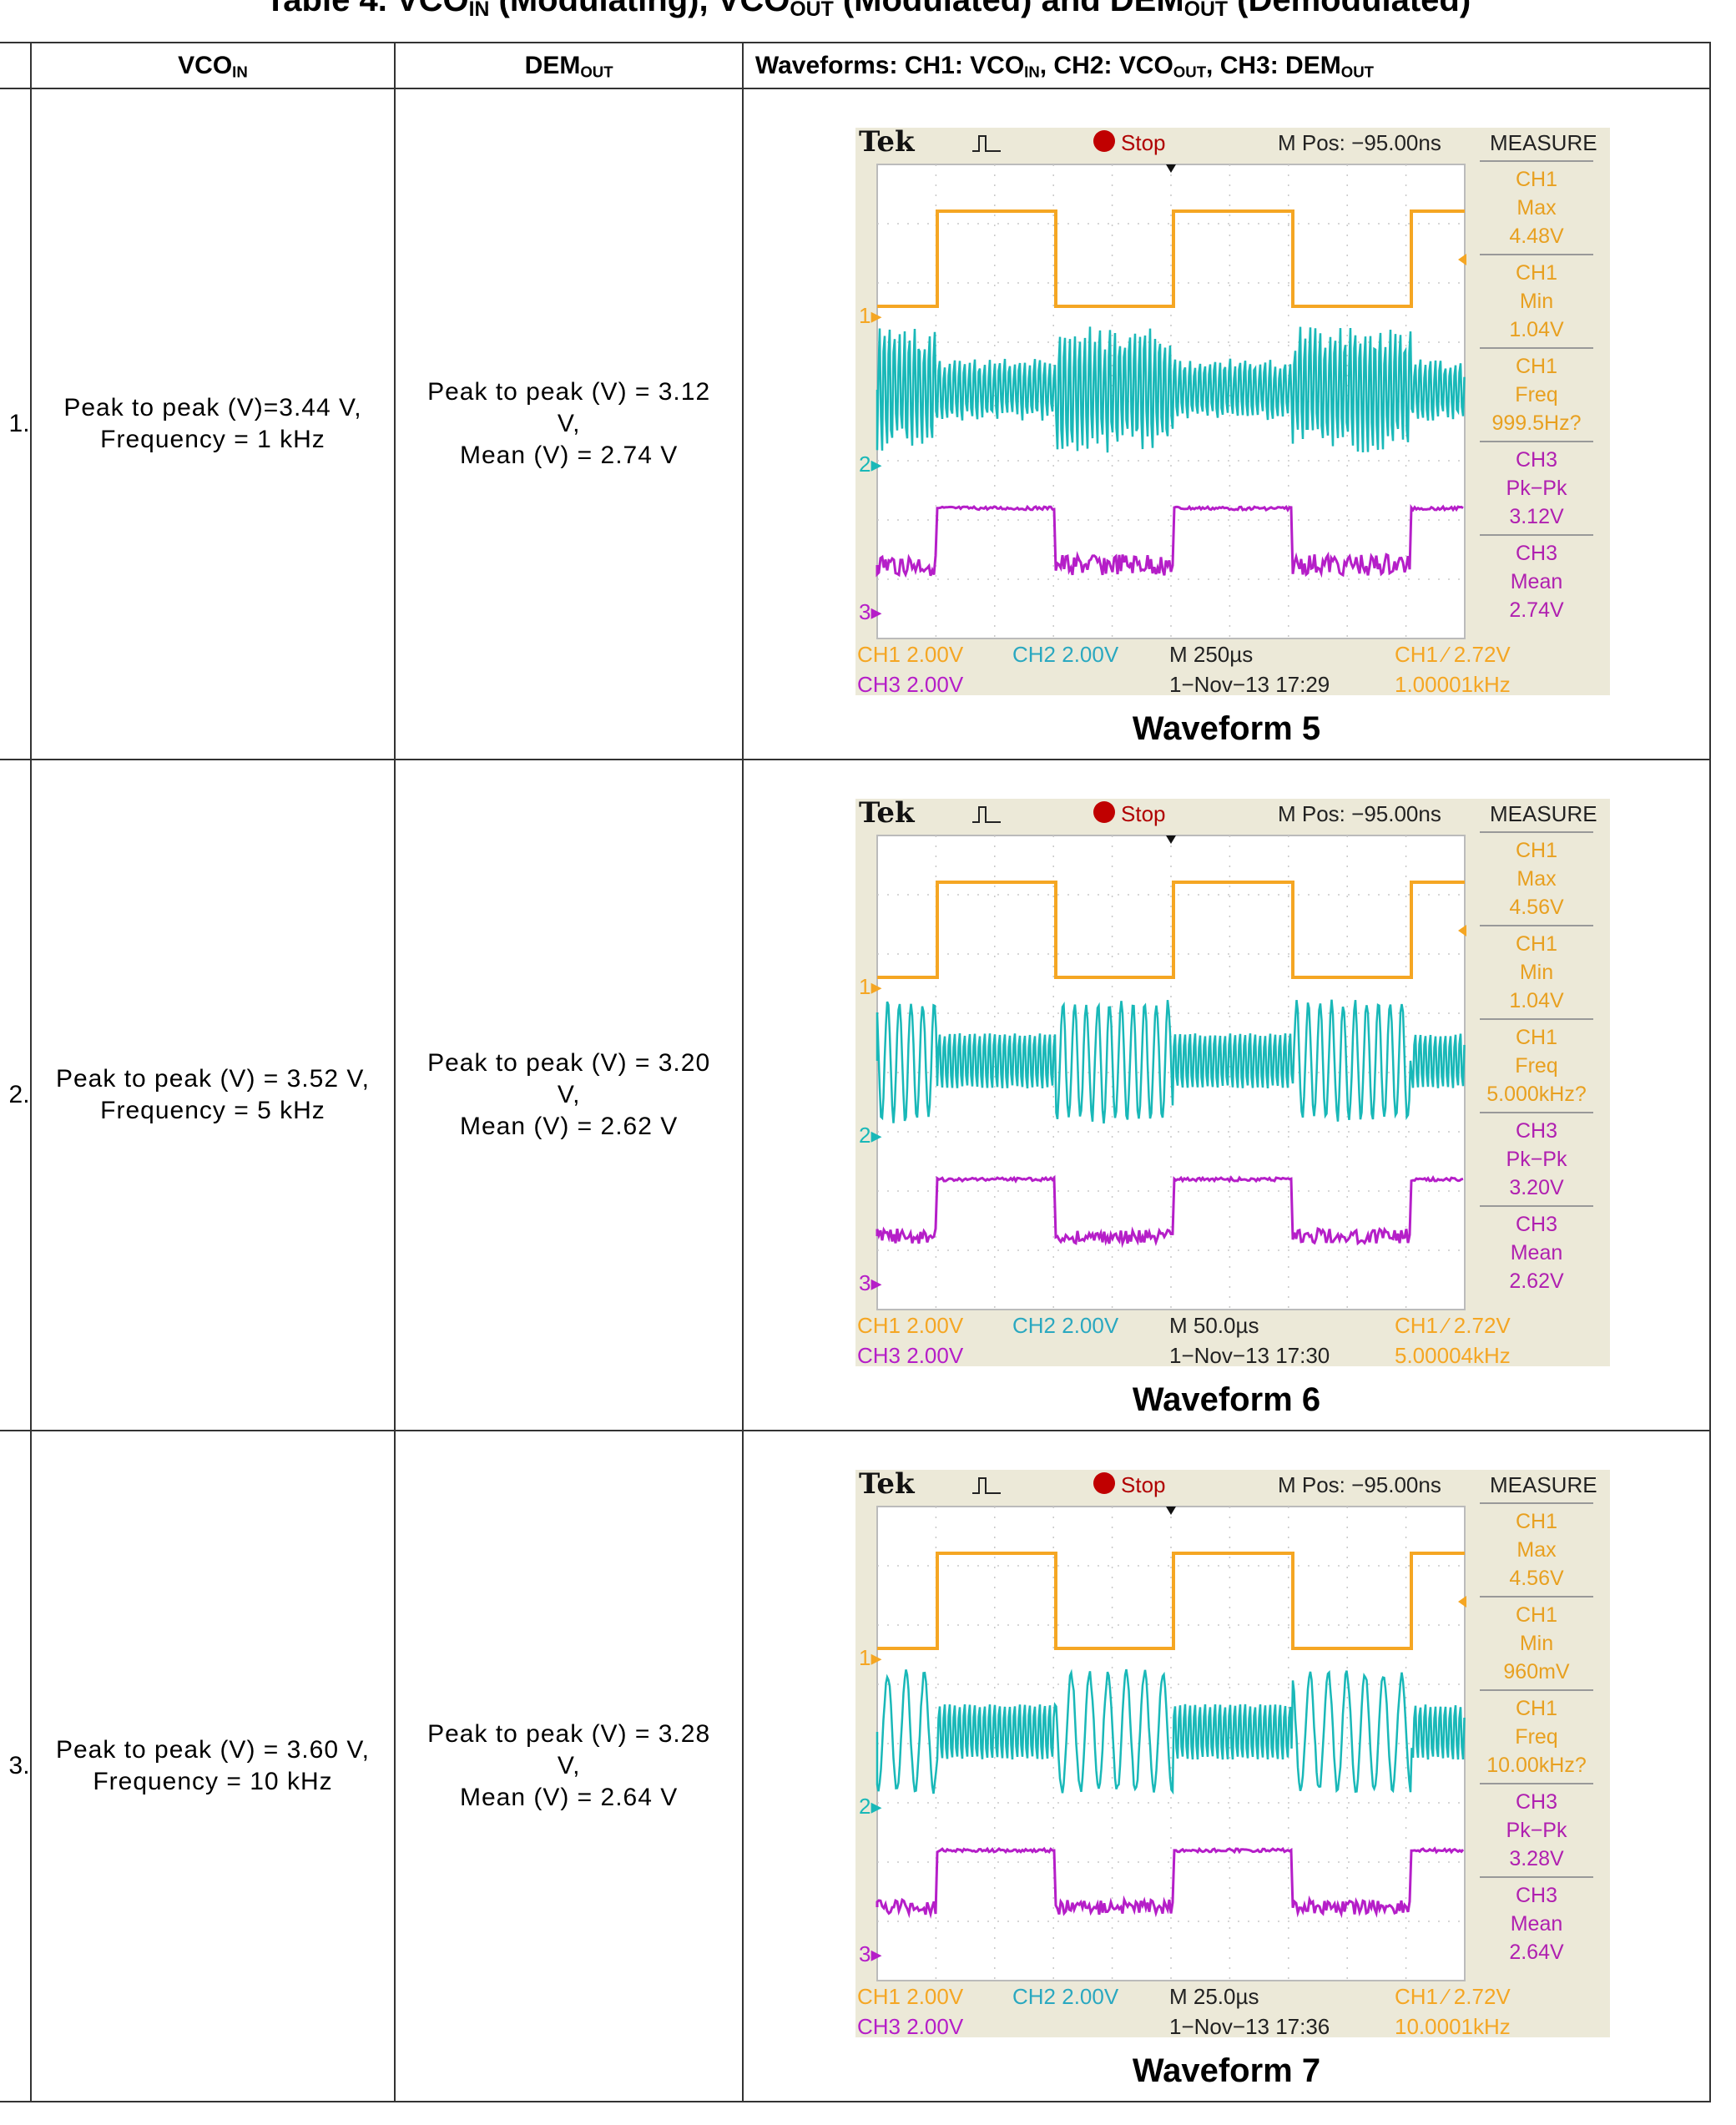 The image size is (1736, 2125). What do you see at coordinates (1226, 1399) in the screenshot?
I see `waveform-caption: Waveform 6` at bounding box center [1226, 1399].